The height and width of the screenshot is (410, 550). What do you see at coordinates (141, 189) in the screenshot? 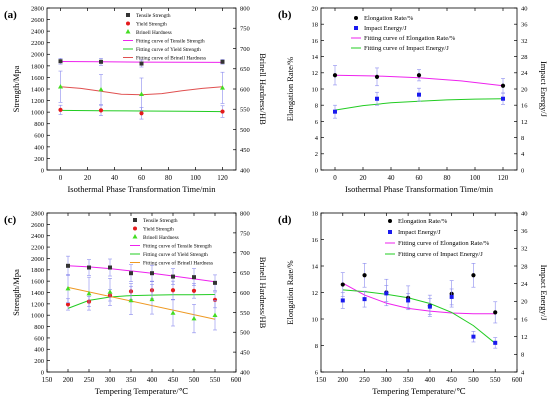
I see `x-axis-label: Isothermal Phase Transformation Time/min` at bounding box center [141, 189].